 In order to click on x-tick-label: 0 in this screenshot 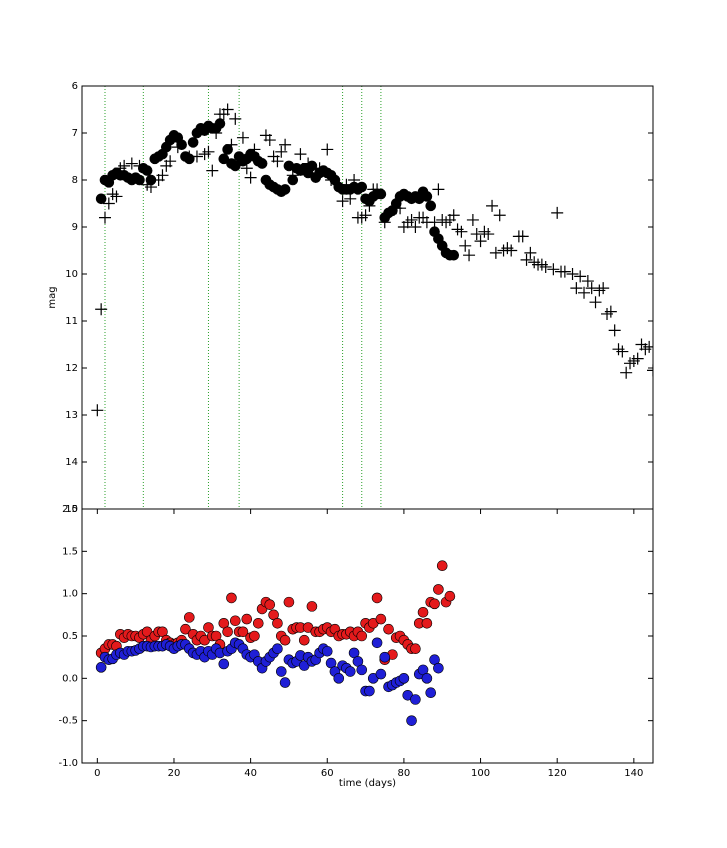, I will do `click(97, 773)`.